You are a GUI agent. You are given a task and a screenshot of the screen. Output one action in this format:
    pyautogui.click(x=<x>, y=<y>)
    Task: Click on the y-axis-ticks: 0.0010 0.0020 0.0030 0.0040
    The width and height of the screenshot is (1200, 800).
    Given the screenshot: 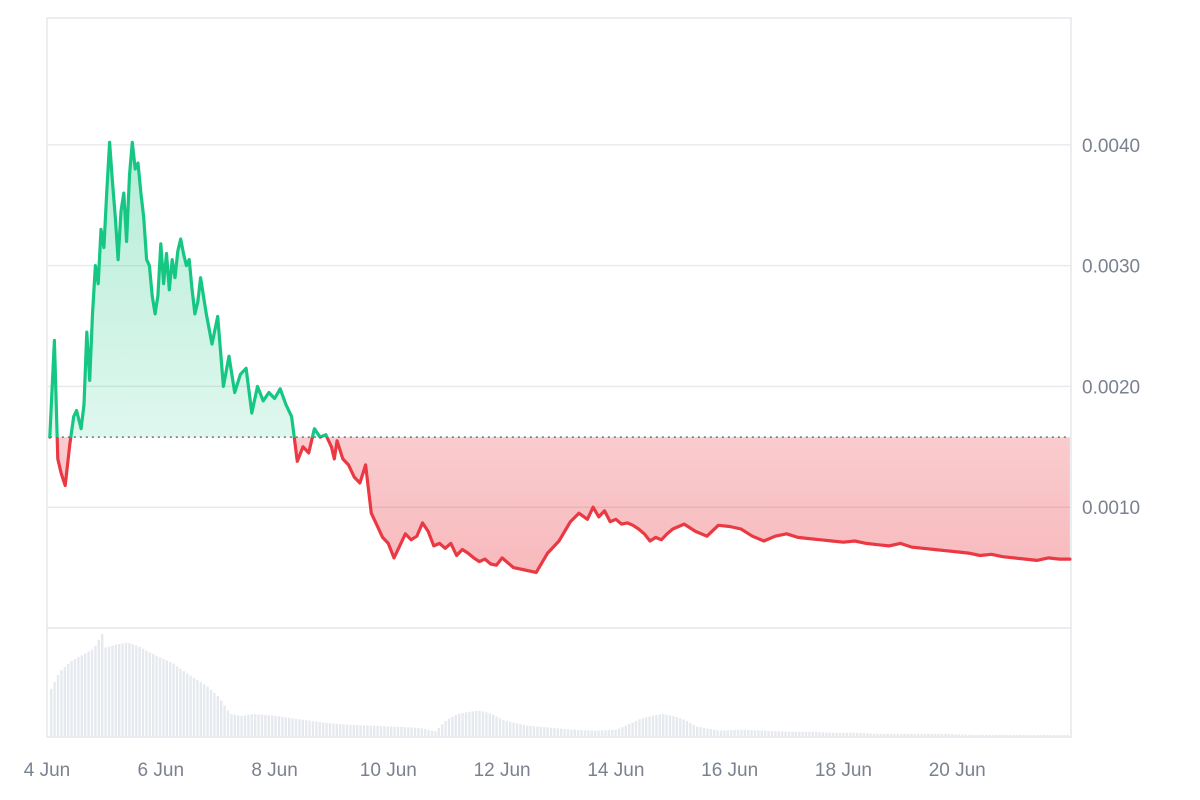 What is the action you would take?
    pyautogui.click(x=1111, y=327)
    